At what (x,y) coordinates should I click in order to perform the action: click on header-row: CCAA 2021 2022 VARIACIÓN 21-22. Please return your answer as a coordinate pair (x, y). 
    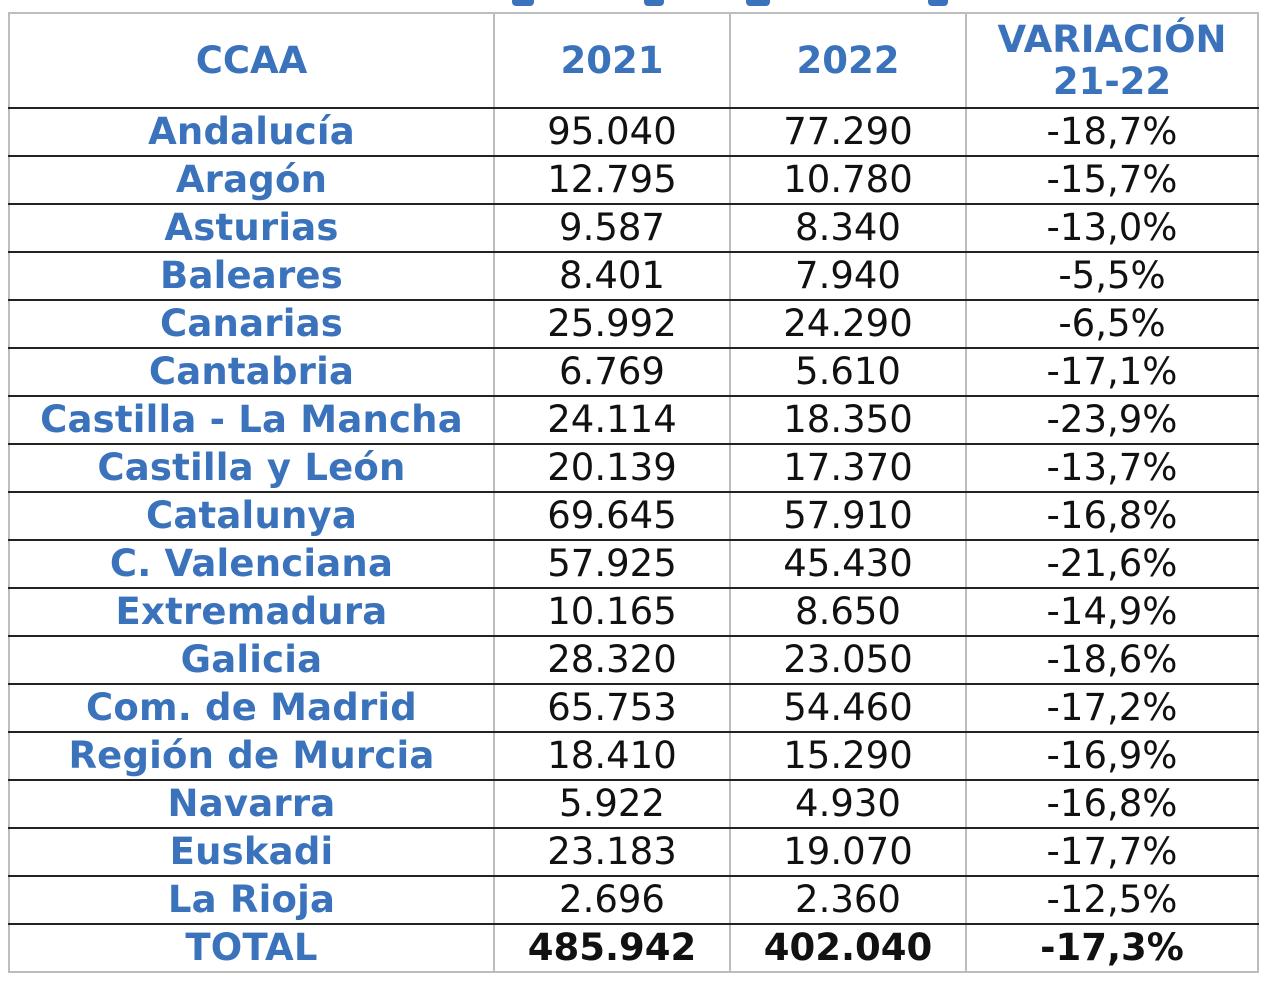
    Looking at the image, I should click on (633, 60).